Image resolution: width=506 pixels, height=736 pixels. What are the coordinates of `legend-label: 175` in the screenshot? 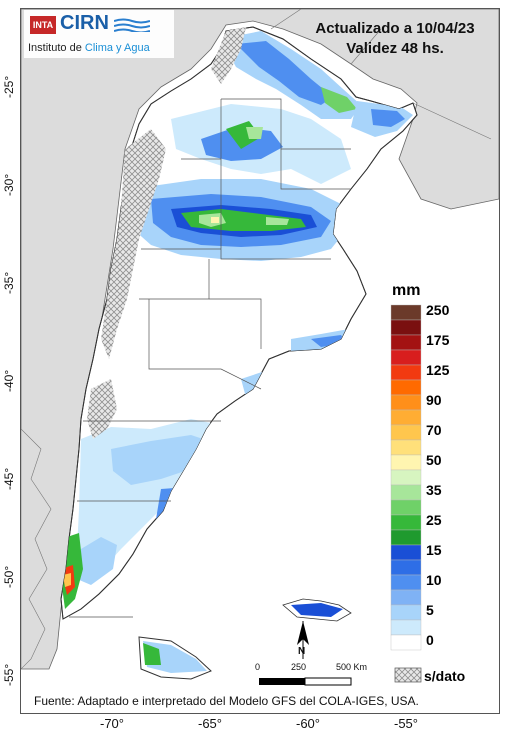 It's located at (438, 340).